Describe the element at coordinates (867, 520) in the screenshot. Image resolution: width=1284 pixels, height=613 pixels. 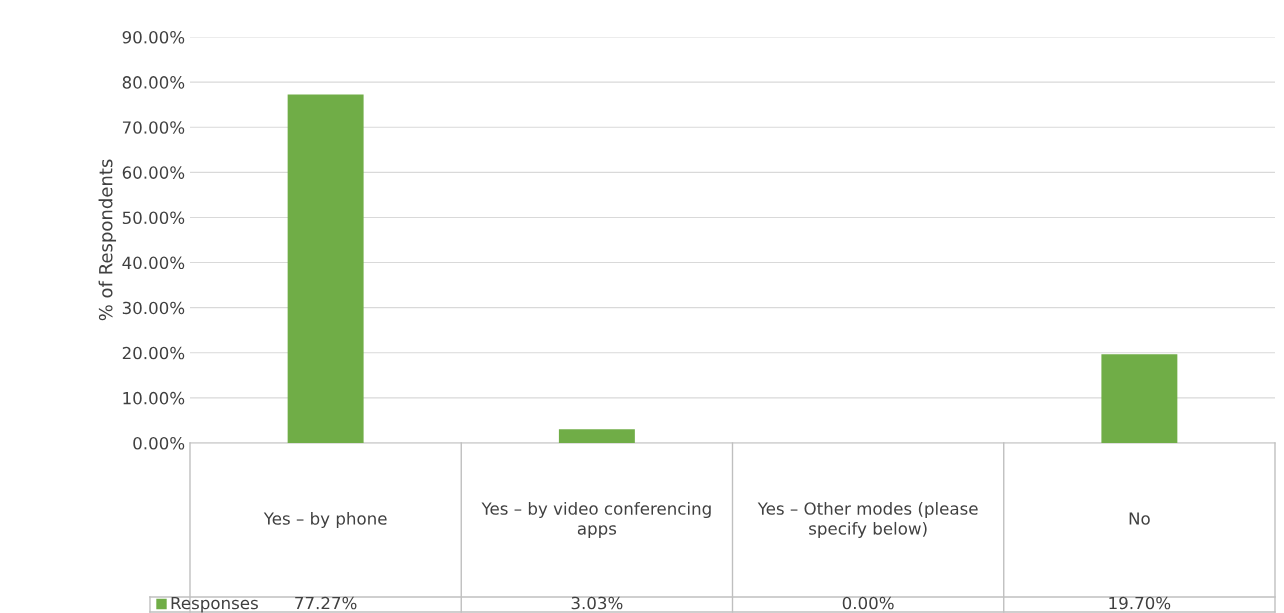
I see `x-tick-label: Yes – Other modes (please specify below)` at that location.